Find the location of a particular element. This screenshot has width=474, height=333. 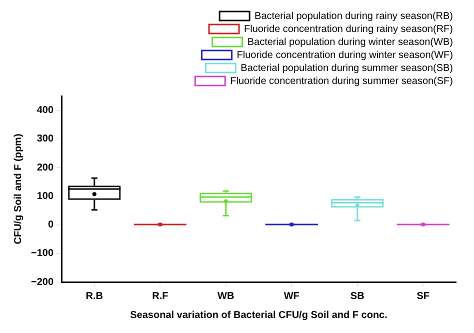

legend-label: Fluoride concentration during winter season(WF) is located at coordinates (345, 55).